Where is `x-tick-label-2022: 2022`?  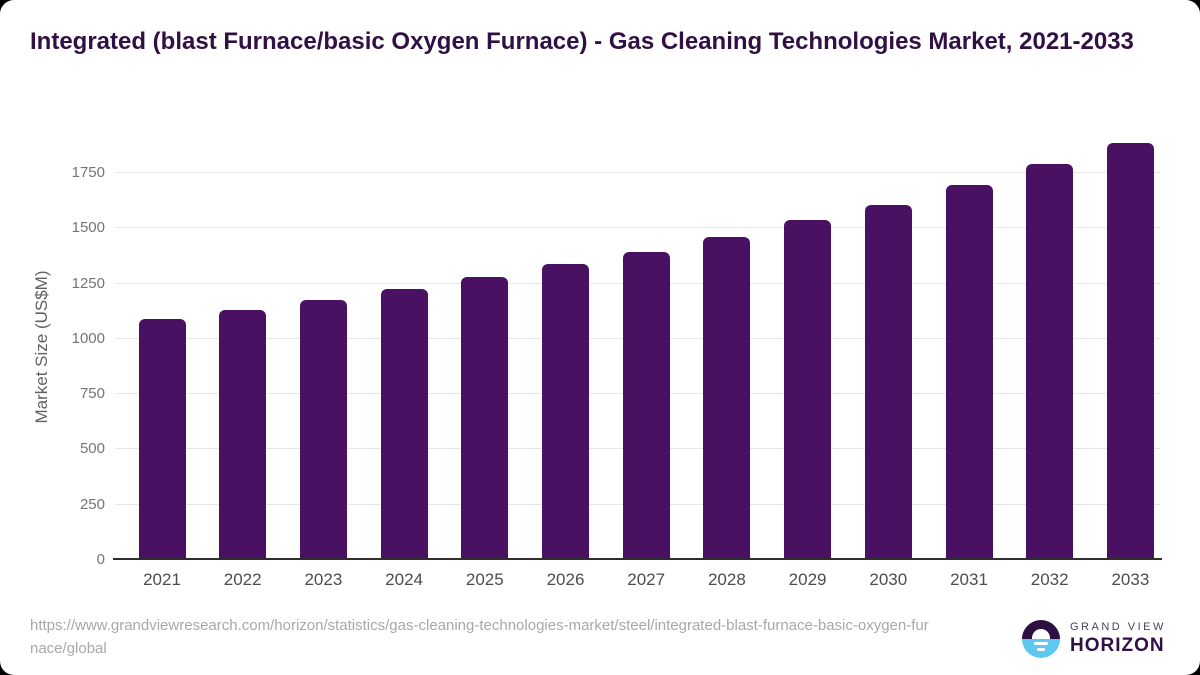 x-tick-label-2022: 2022 is located at coordinates (242, 579).